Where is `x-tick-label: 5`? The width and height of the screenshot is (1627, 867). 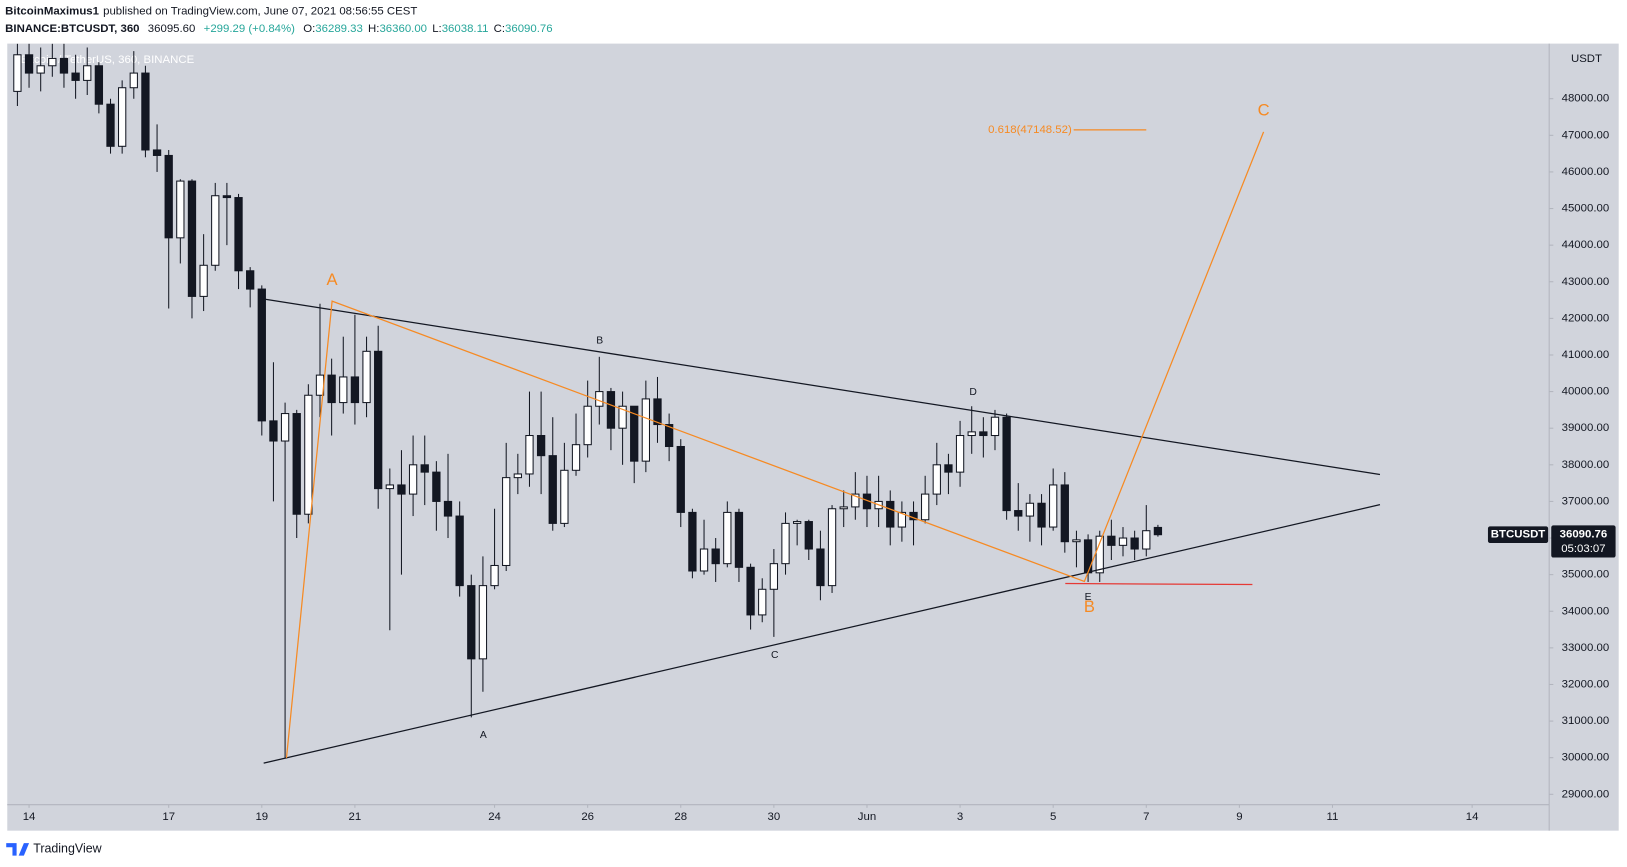
x-tick-label: 5 is located at coordinates (1053, 817).